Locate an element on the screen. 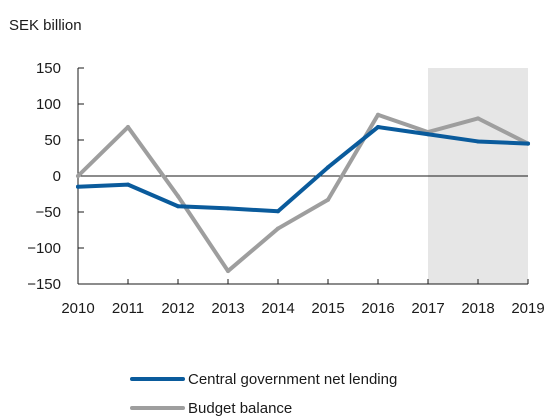 This screenshot has height=418, width=552. x-tick-label: 2012 is located at coordinates (177, 308).